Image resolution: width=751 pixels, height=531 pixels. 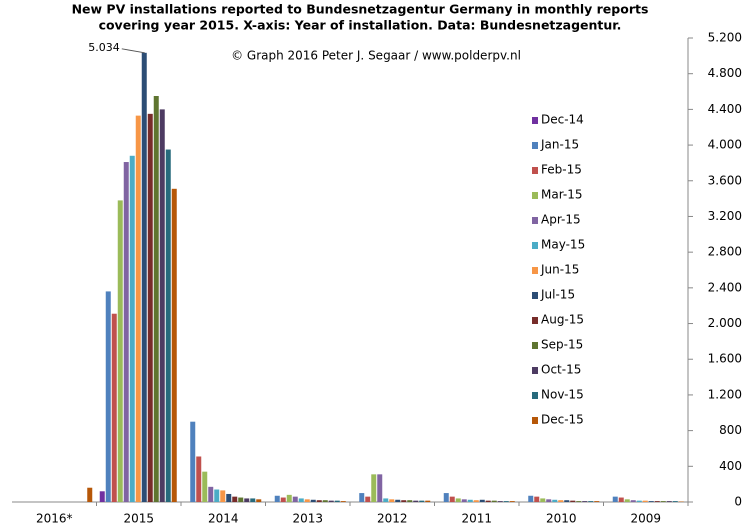 What do you see at coordinates (725, 287) in the screenshot?
I see `y-tick-label: 2.400` at bounding box center [725, 287].